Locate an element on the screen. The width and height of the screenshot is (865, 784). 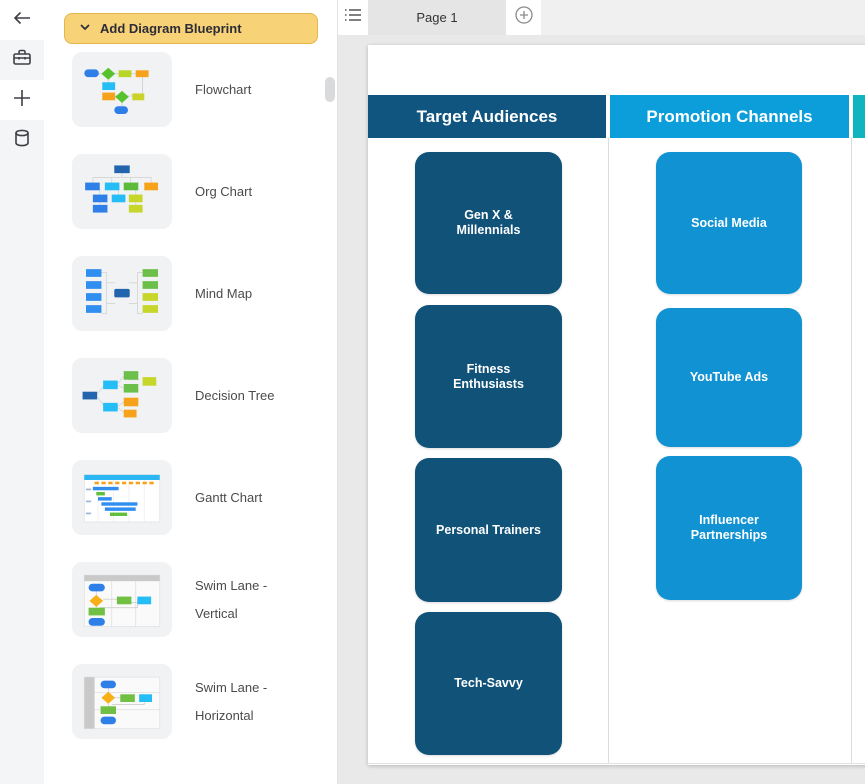
page-list-button is located at coordinates (353, 17).